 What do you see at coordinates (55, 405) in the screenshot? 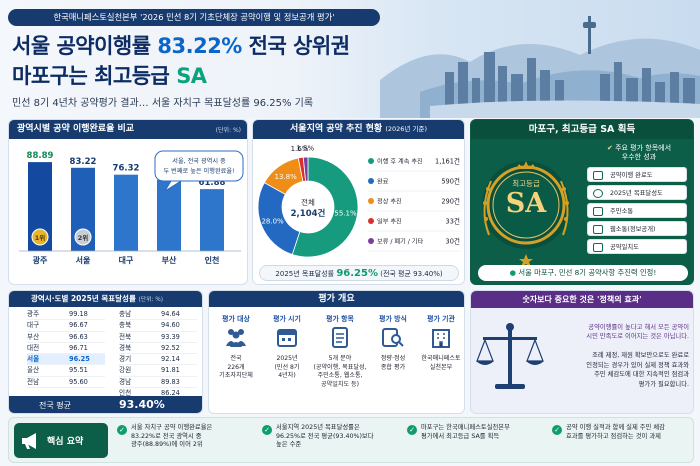
I see `average-label: 전국 평균` at bounding box center [55, 405].